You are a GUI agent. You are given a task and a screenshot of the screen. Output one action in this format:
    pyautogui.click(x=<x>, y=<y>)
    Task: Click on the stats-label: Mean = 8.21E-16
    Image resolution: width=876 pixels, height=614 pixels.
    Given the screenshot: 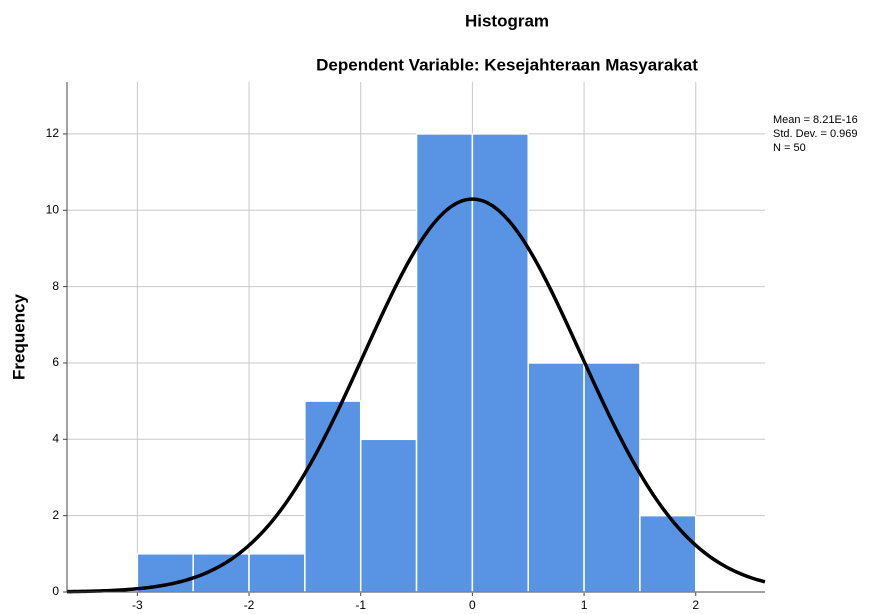 What is the action you would take?
    pyautogui.click(x=815, y=120)
    